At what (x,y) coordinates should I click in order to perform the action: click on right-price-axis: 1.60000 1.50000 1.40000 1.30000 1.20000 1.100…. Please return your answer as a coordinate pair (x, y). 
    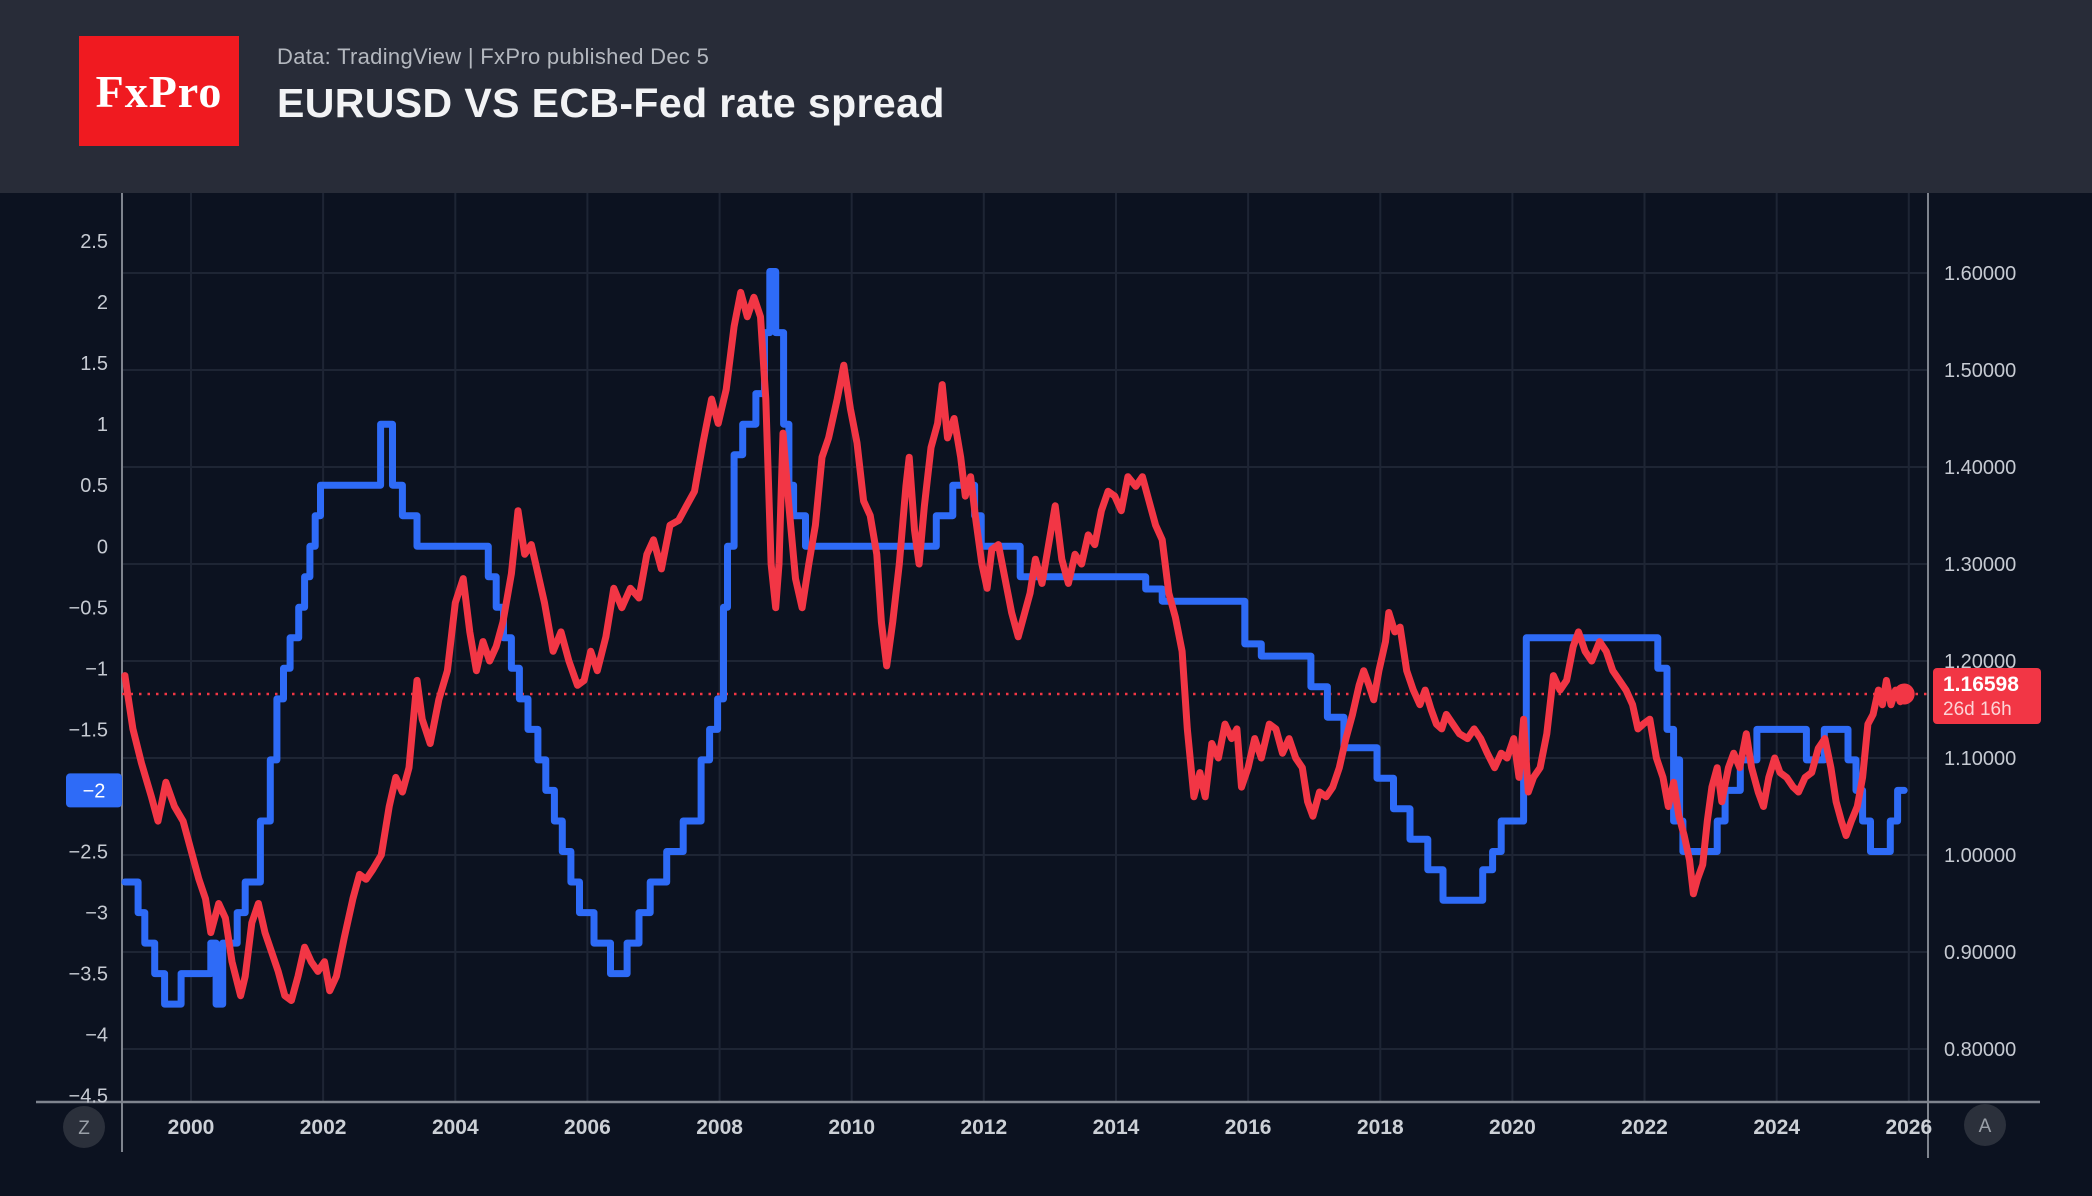
    Looking at the image, I should click on (1980, 662).